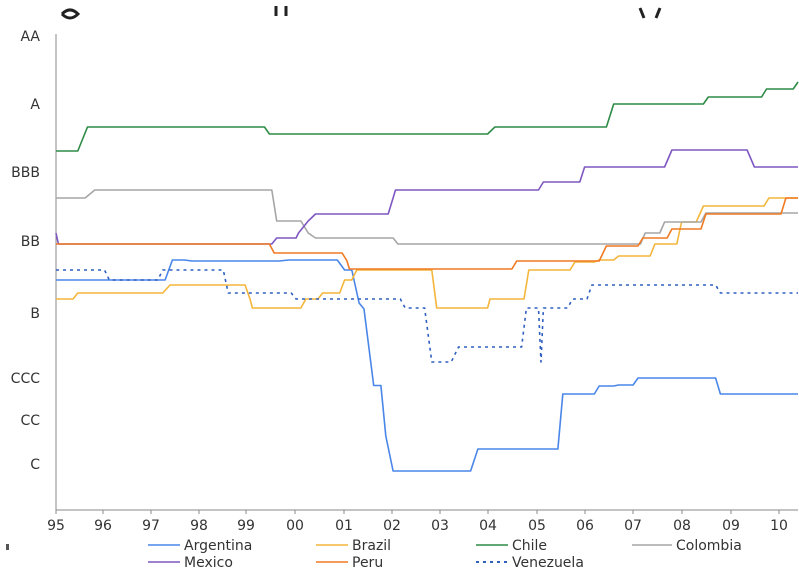 Image resolution: width=799 pixels, height=572 pixels. Describe the element at coordinates (779, 526) in the screenshot. I see `x-tick-label: 10` at that location.